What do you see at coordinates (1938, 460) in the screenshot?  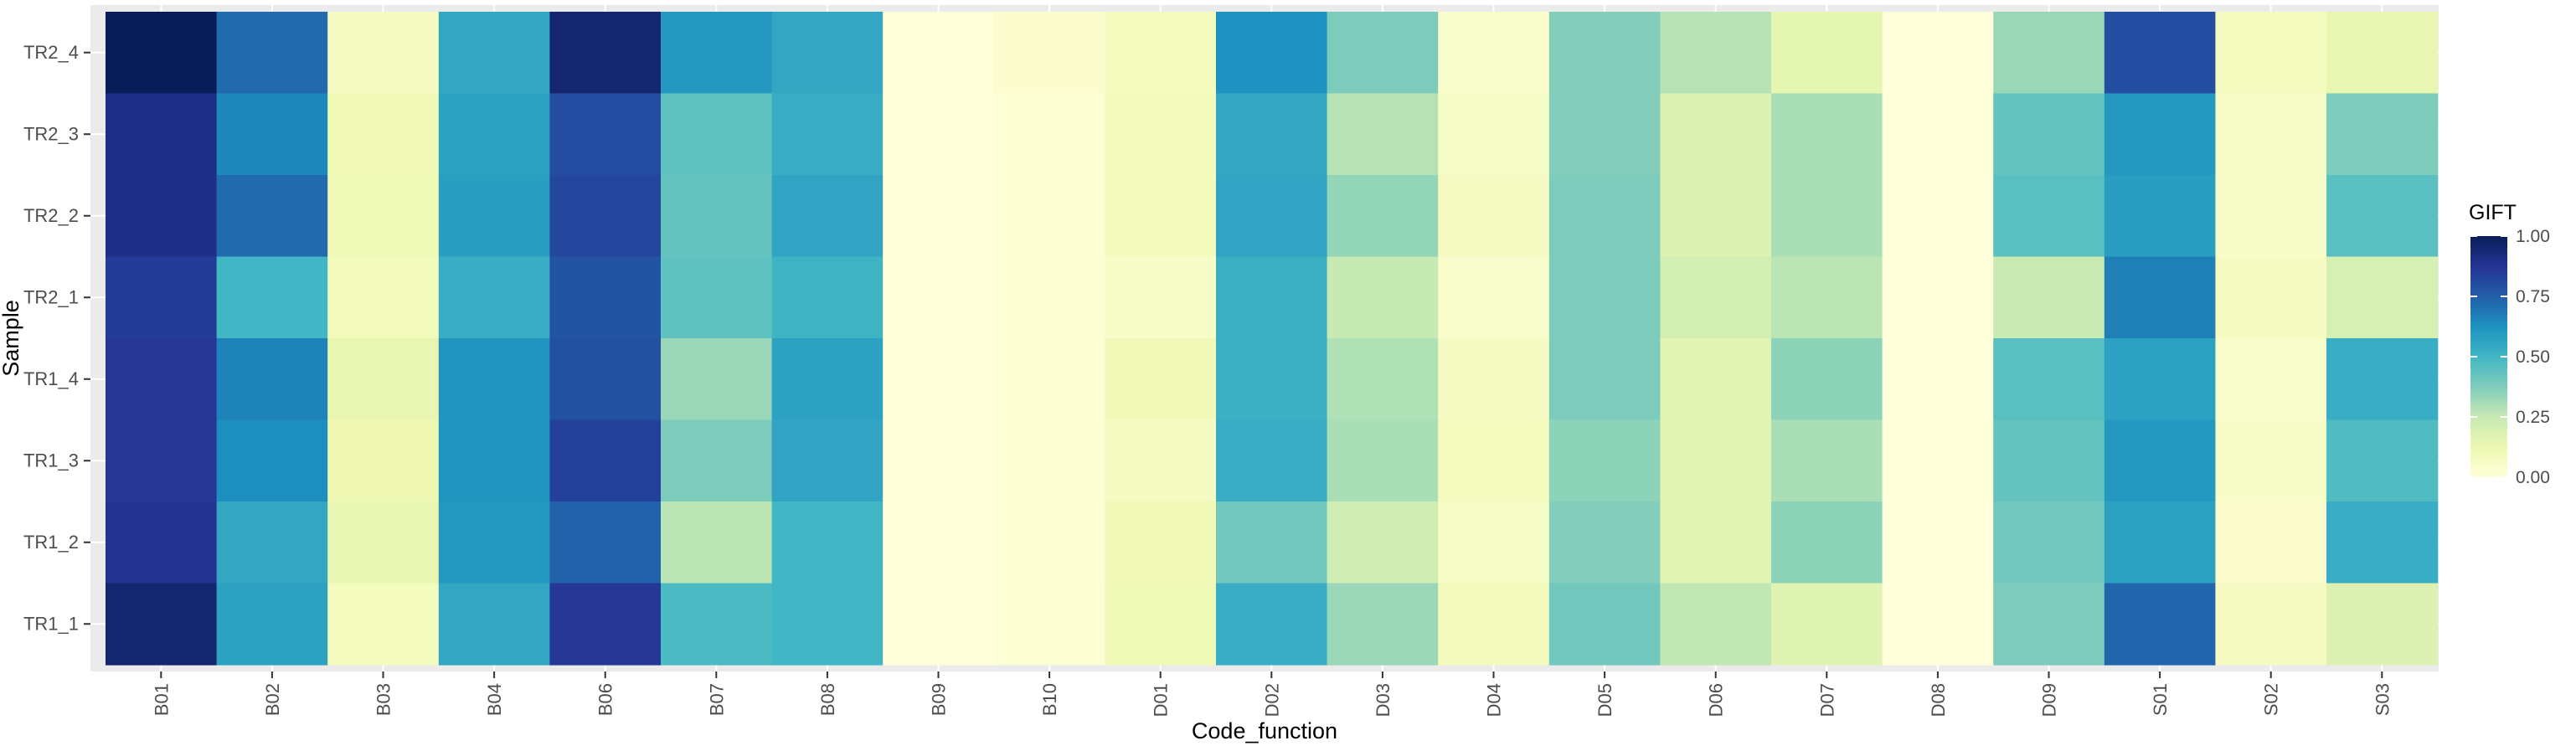 I see `heatmap-cell-TR1_3-D08` at bounding box center [1938, 460].